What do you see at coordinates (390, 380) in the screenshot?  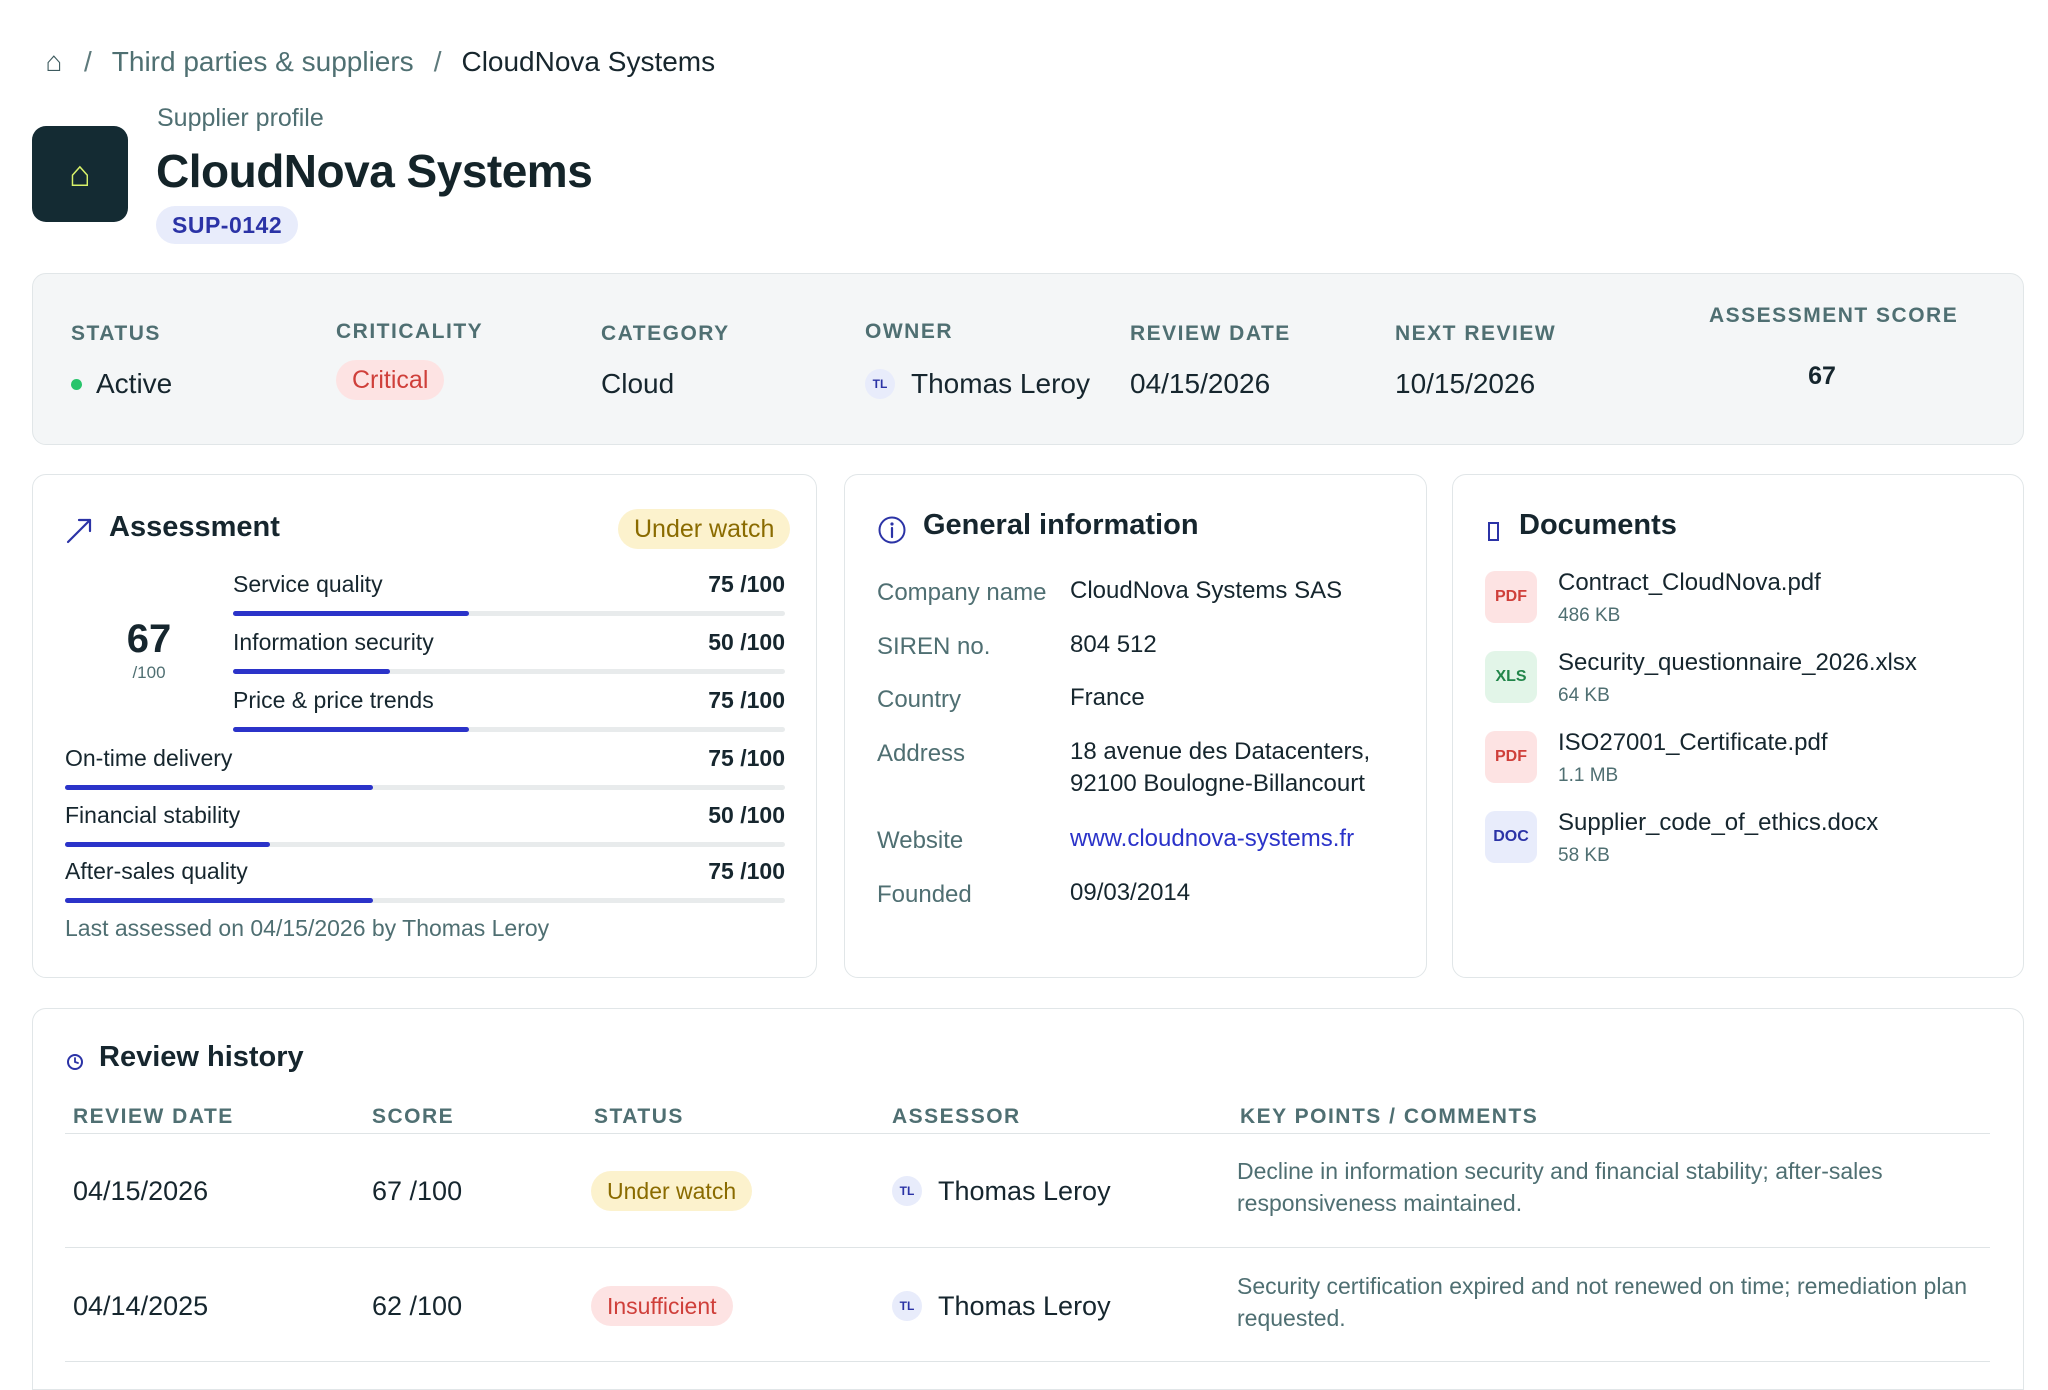 I see `criticality-value: Critical` at bounding box center [390, 380].